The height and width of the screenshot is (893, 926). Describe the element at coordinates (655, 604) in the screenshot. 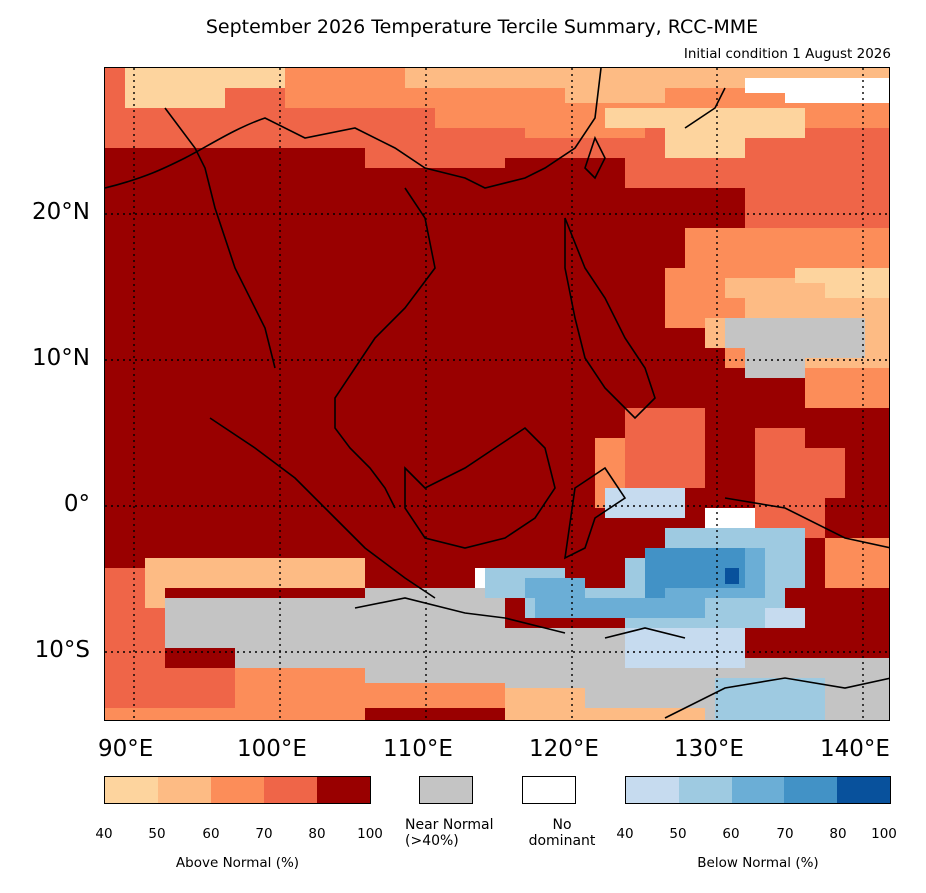

I see `below-normal-fields` at that location.